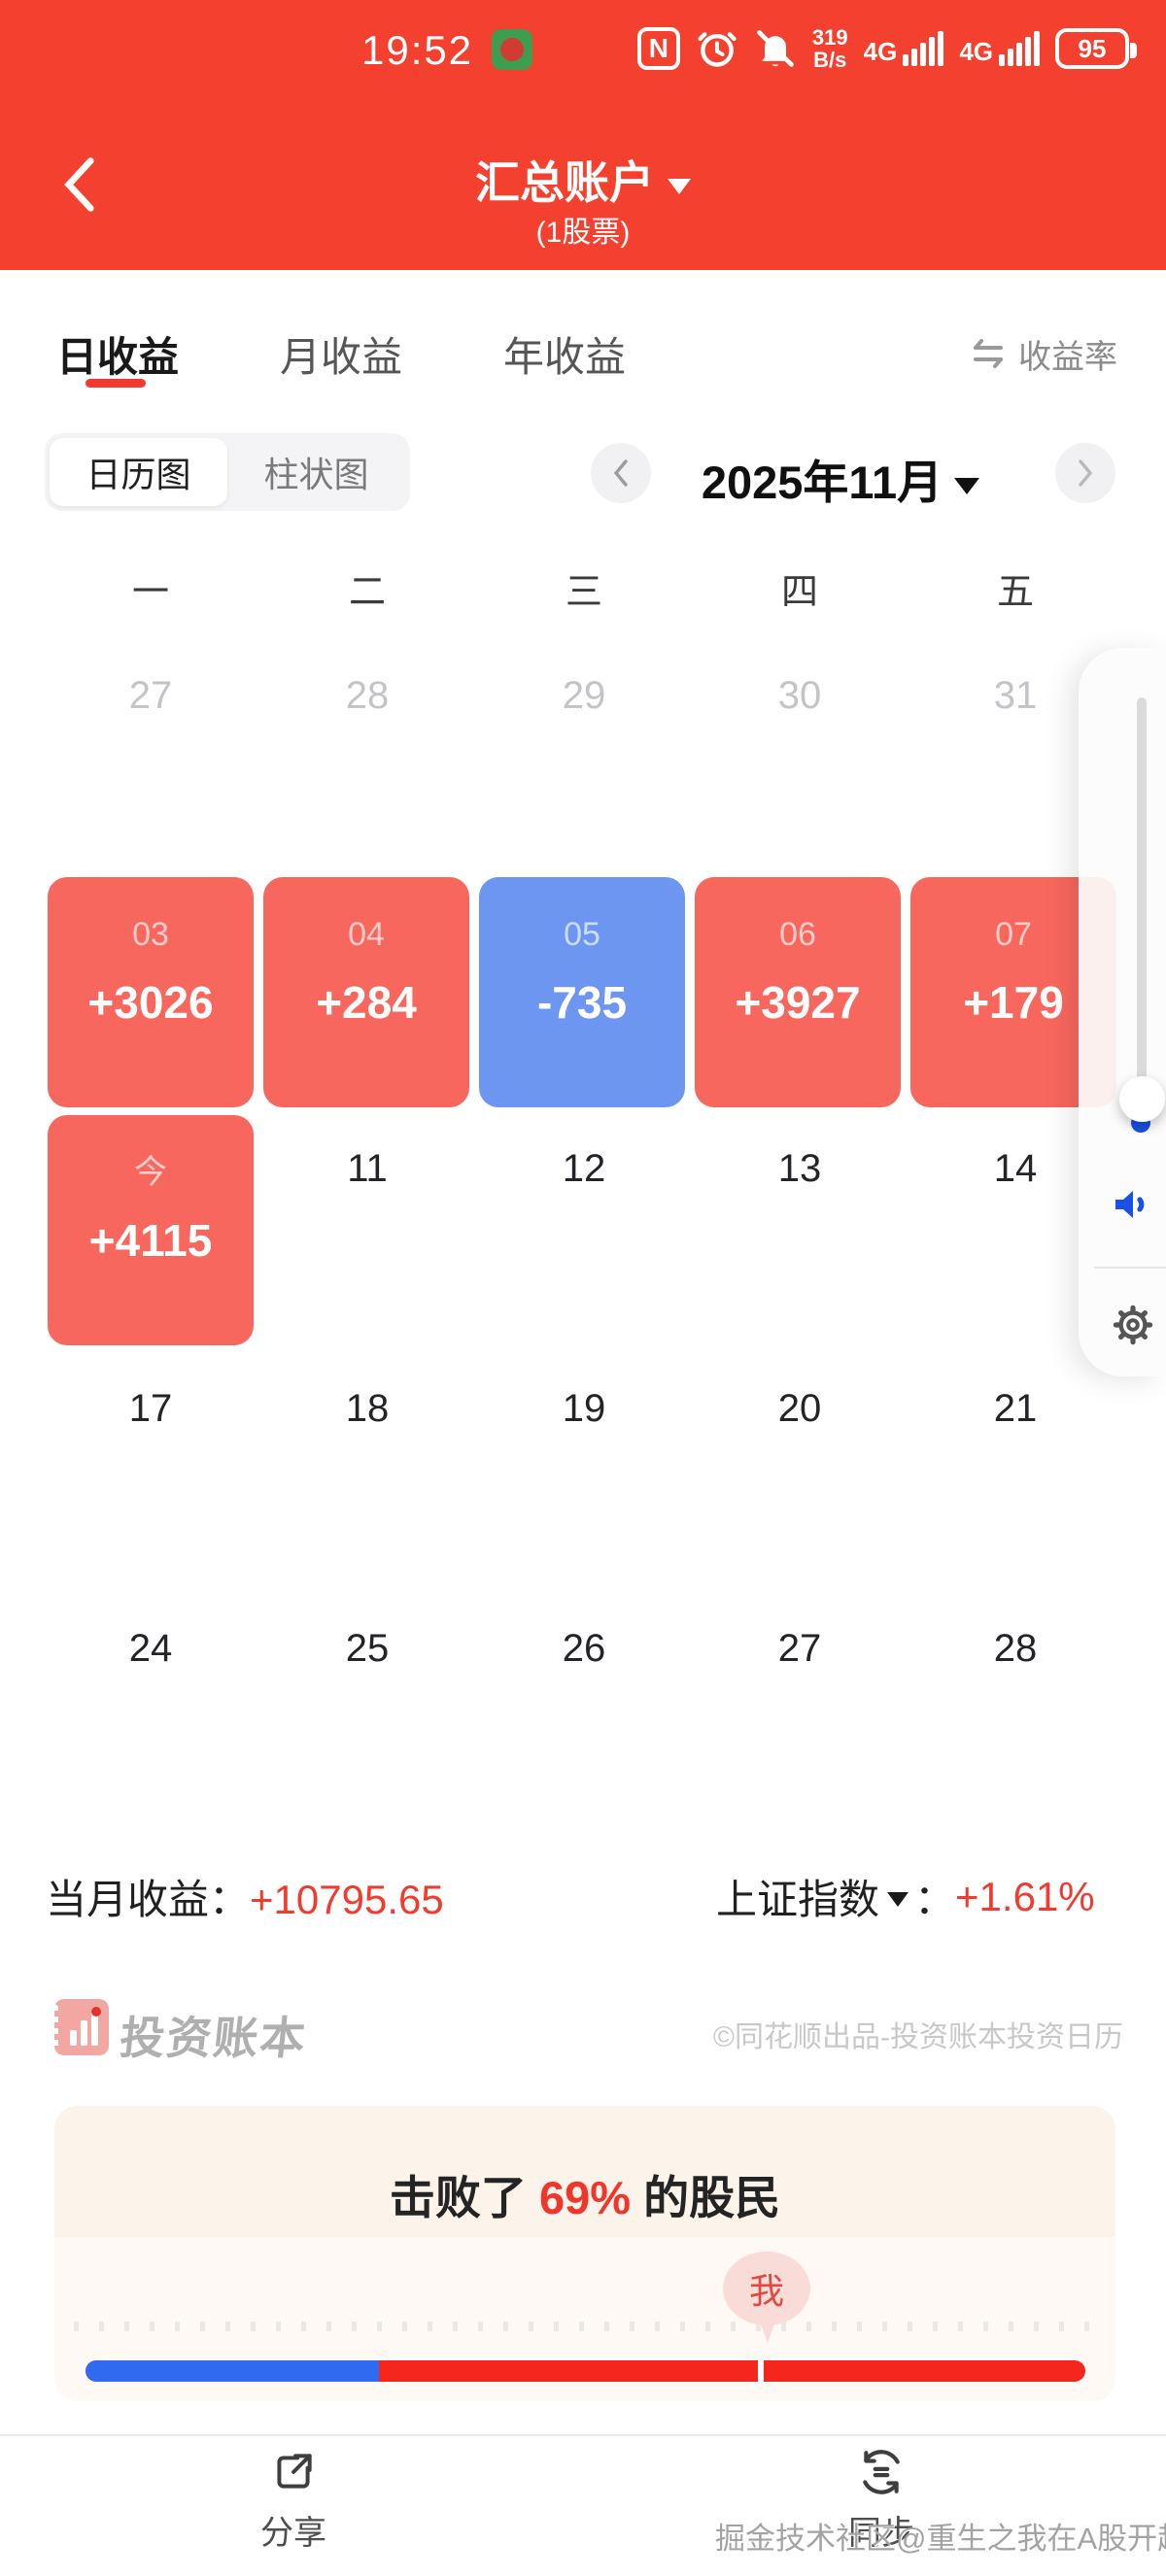  Describe the element at coordinates (967, 486) in the screenshot. I see `month-dropdown-icon` at that location.